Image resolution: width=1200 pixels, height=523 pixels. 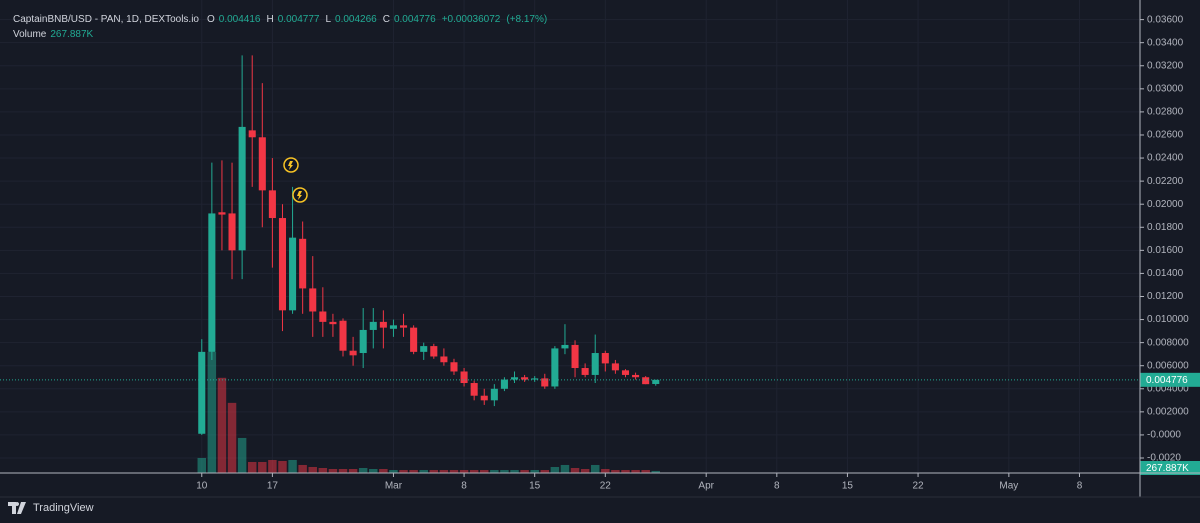 What do you see at coordinates (1165, 204) in the screenshot?
I see `y-tick-label: 0.02000` at bounding box center [1165, 204].